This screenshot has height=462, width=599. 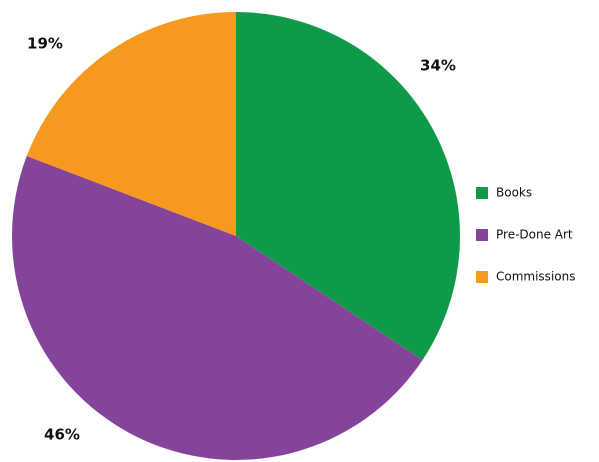 What do you see at coordinates (62, 435) in the screenshot?
I see `data-label: 46%` at bounding box center [62, 435].